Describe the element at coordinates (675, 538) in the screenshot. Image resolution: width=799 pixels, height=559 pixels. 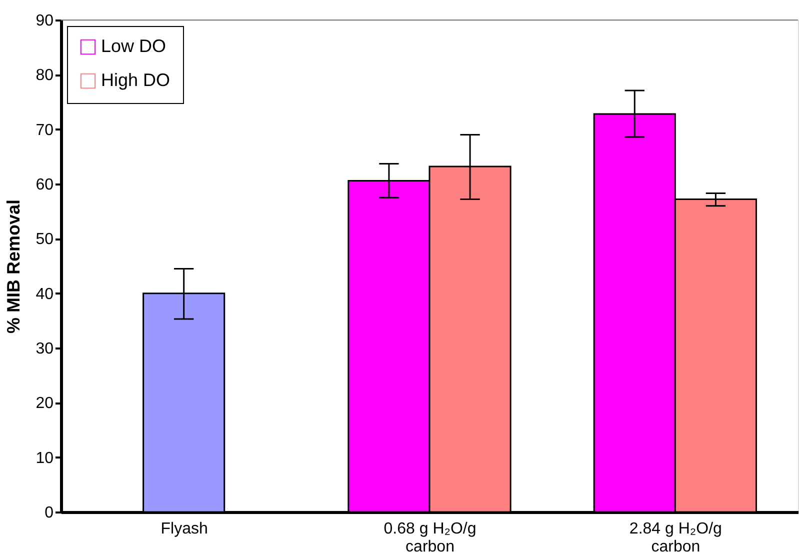
I see `x-tick-label: 2.84 g H₂O/g carbon` at that location.